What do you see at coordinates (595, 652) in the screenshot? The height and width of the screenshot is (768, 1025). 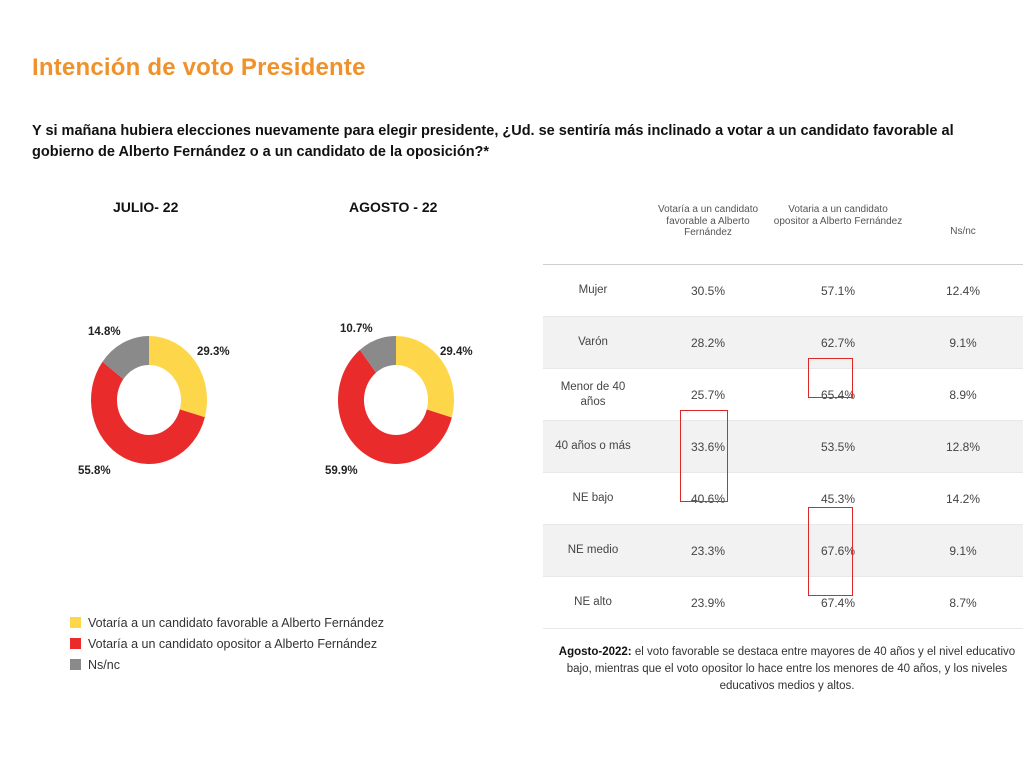 I see `footnote-lead: Agosto-2022:` at bounding box center [595, 652].